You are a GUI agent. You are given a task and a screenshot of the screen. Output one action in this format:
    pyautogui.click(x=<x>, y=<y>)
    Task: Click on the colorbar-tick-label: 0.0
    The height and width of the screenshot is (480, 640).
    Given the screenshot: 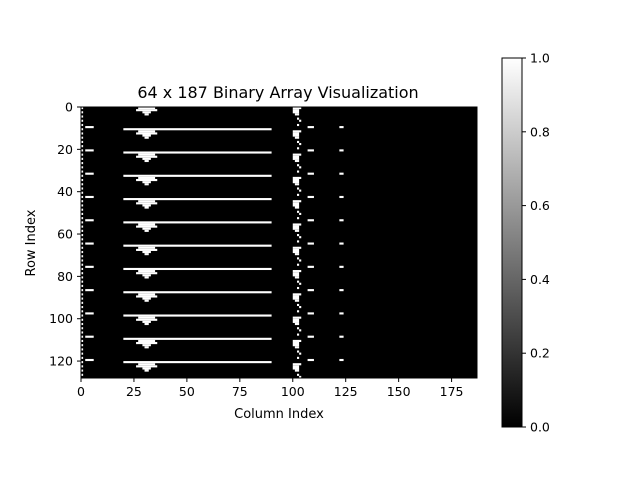 What is the action you would take?
    pyautogui.click(x=540, y=427)
    